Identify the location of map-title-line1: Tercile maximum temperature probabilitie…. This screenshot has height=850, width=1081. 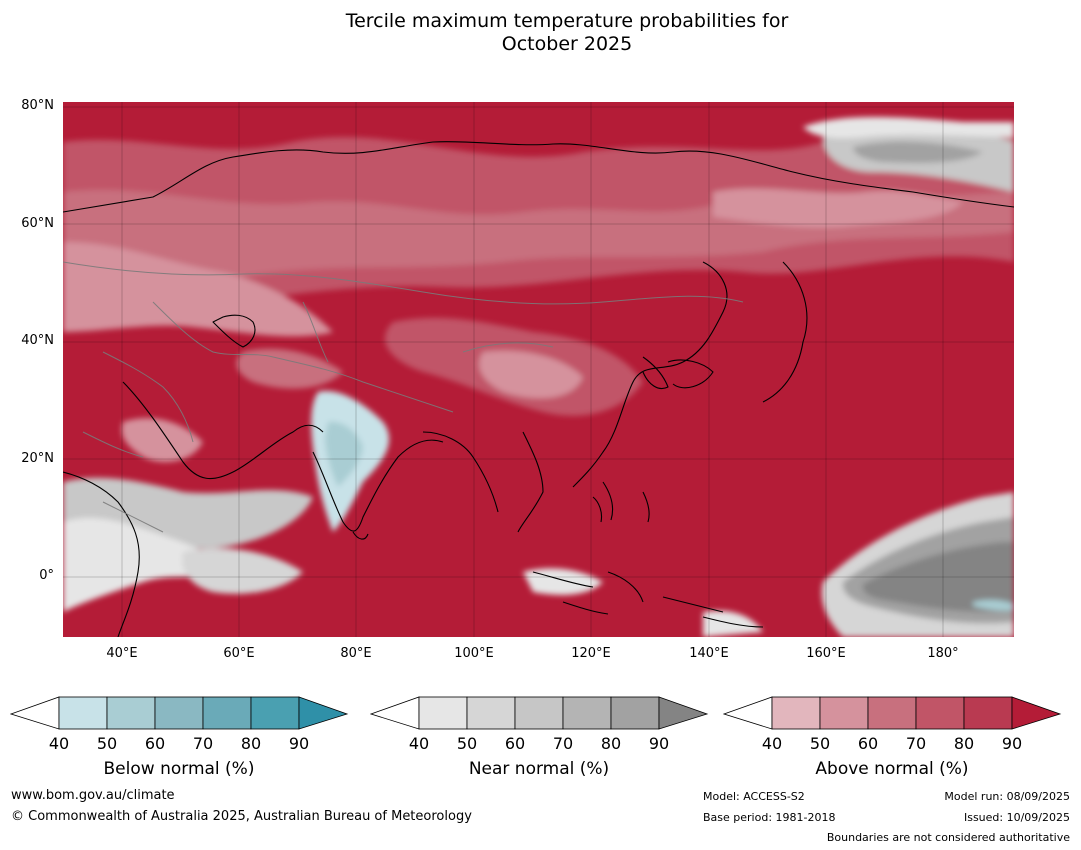
(567, 21).